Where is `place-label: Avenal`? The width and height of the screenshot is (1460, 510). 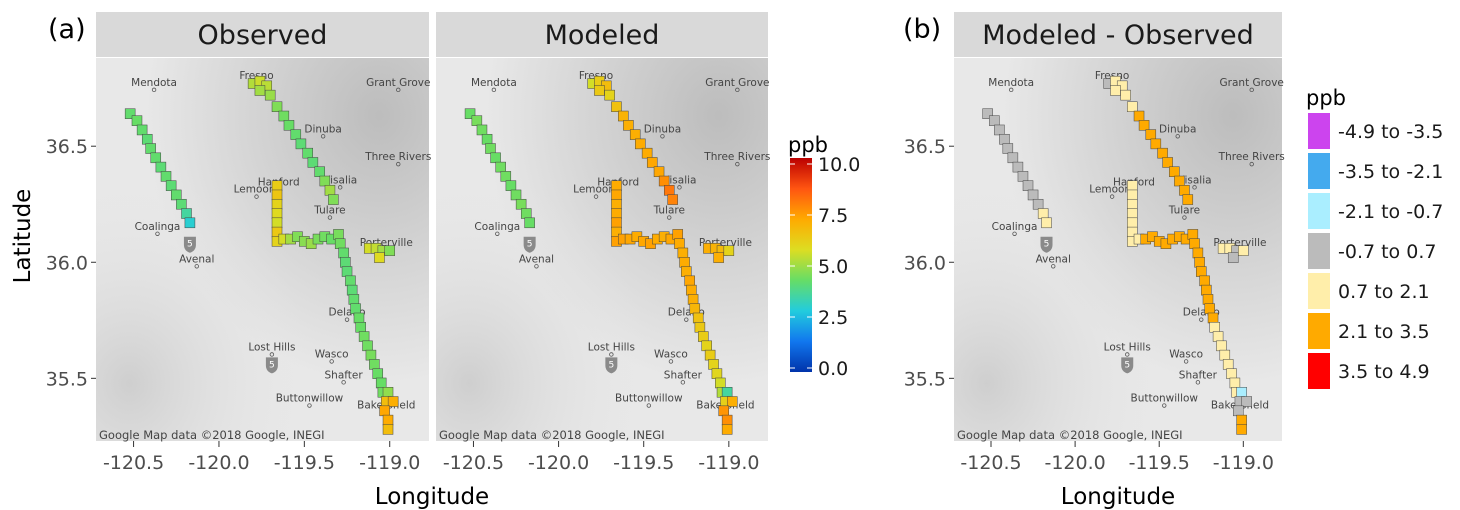 place-label: Avenal is located at coordinates (196, 259).